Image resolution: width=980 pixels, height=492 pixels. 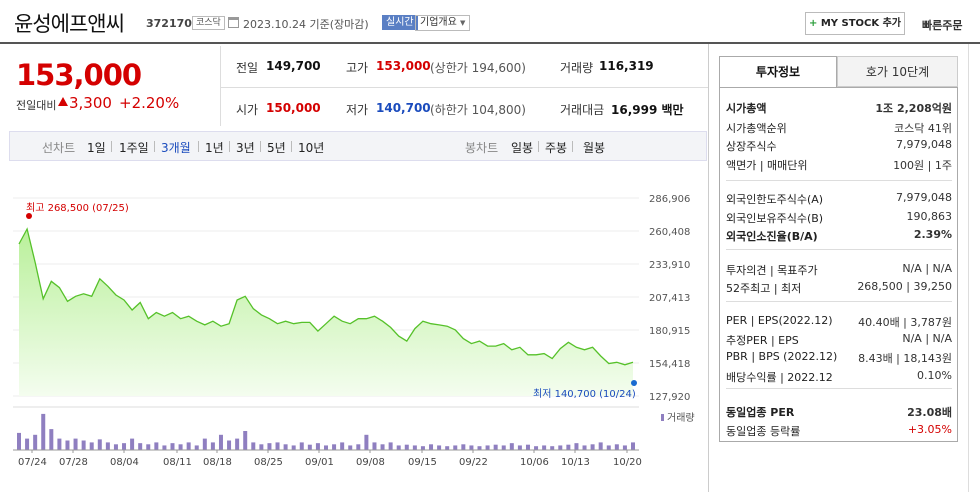 I want to click on info-value: N/A | N/A, so click(x=927, y=268).